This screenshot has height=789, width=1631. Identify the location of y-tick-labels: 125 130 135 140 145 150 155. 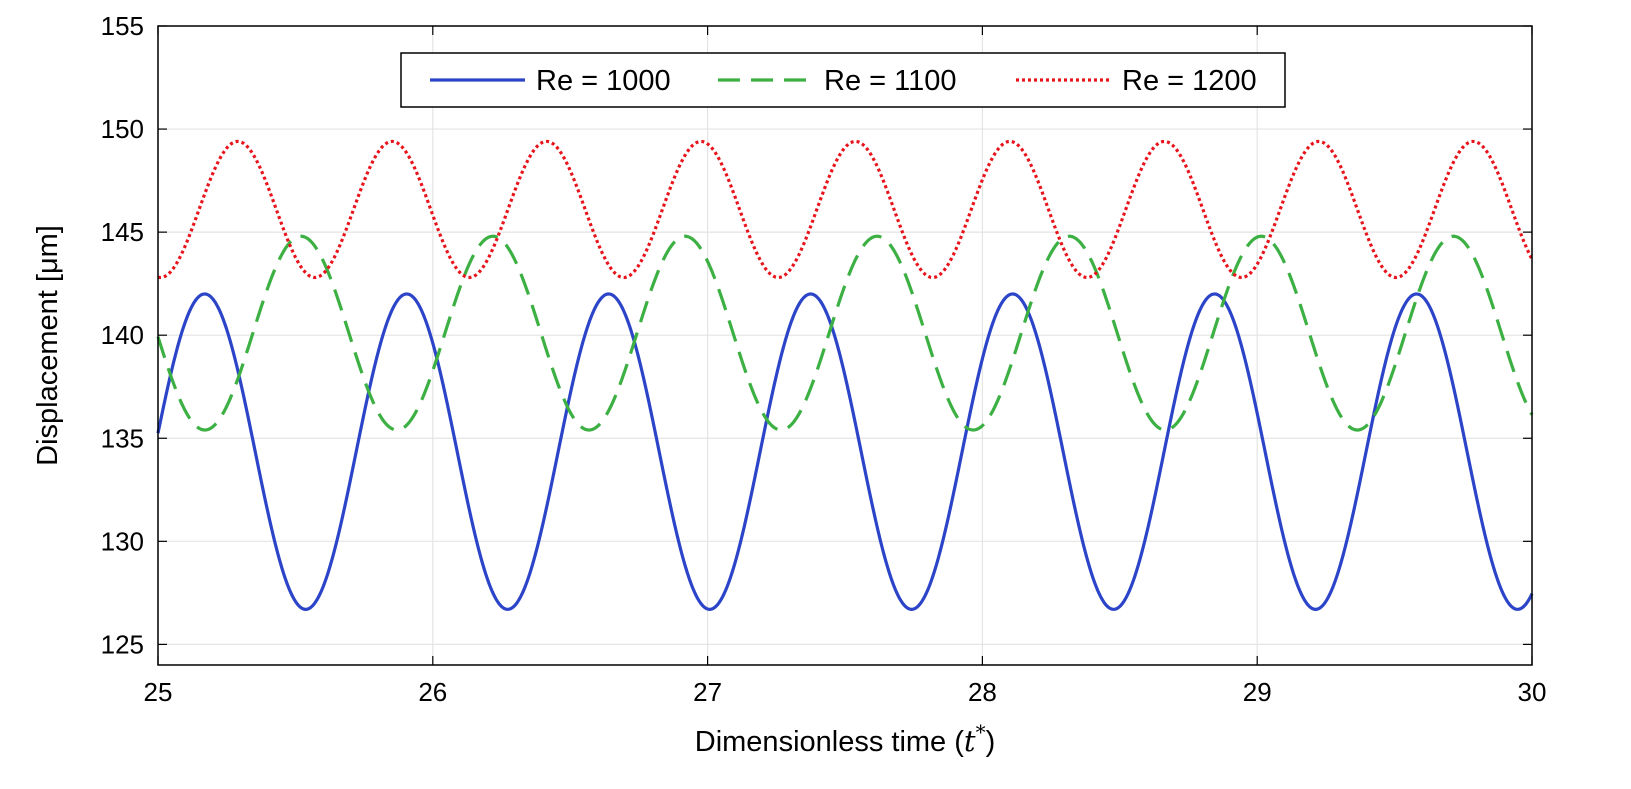
(122, 335).